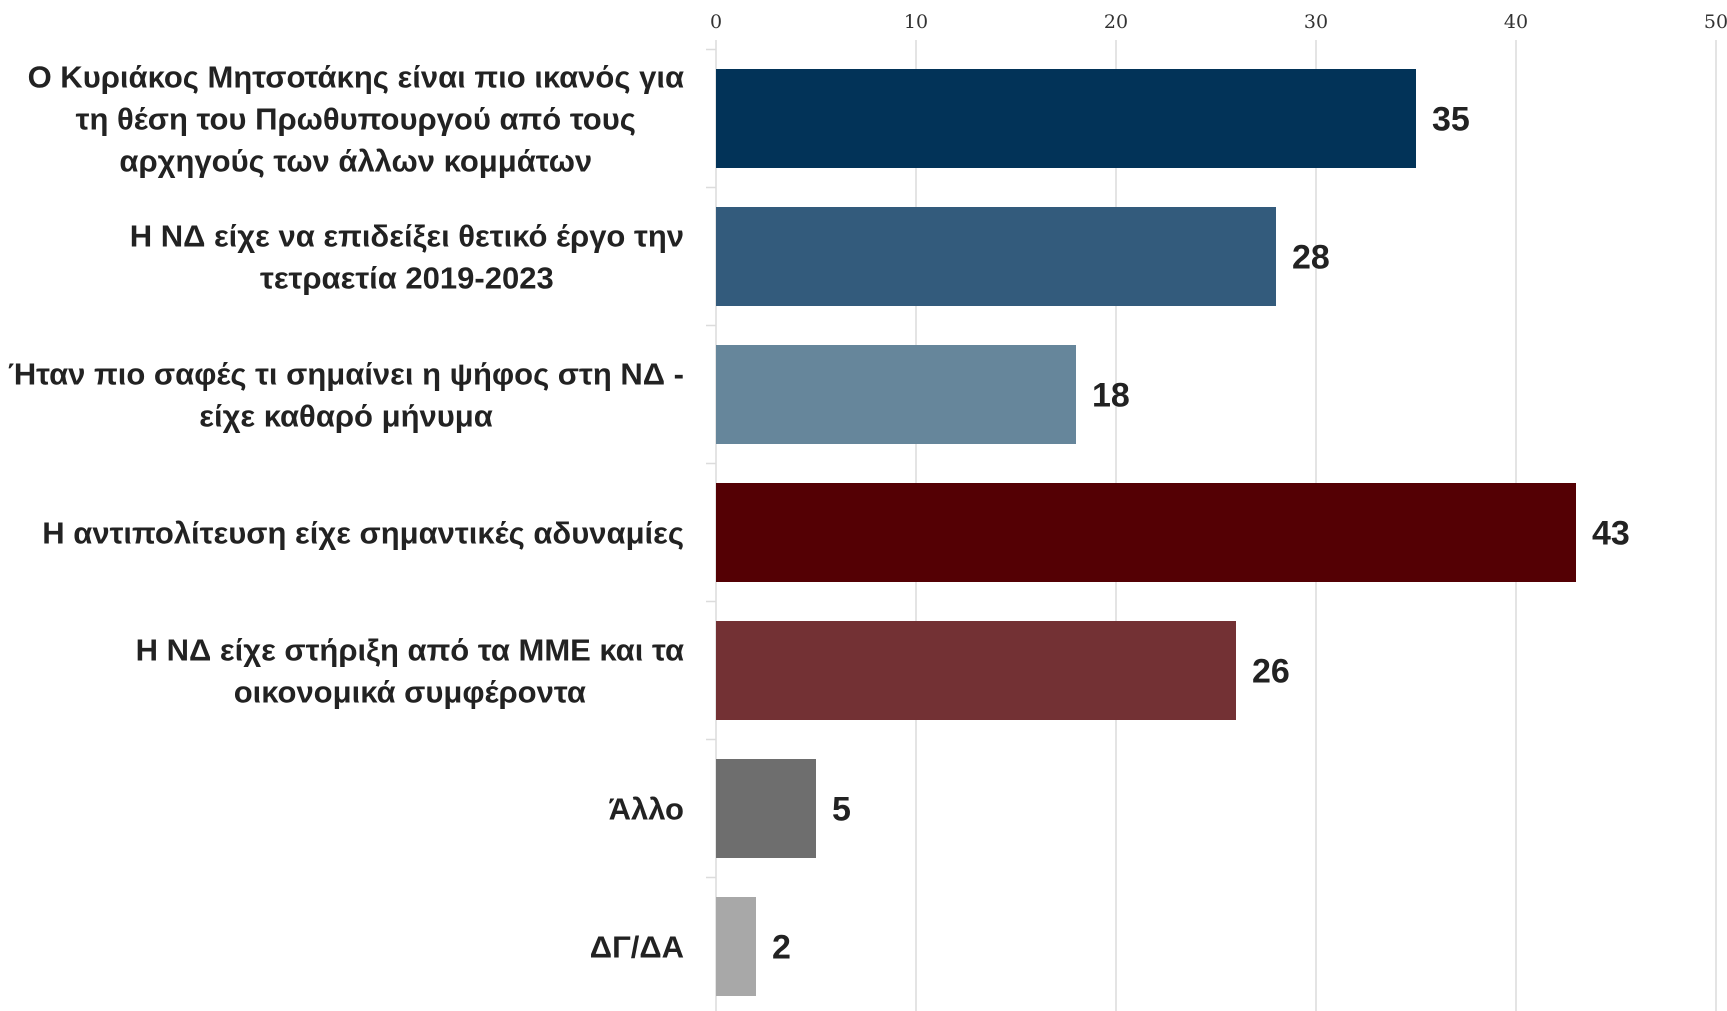 This screenshot has height=1011, width=1727. I want to click on category-label: Άλλο, so click(646, 809).